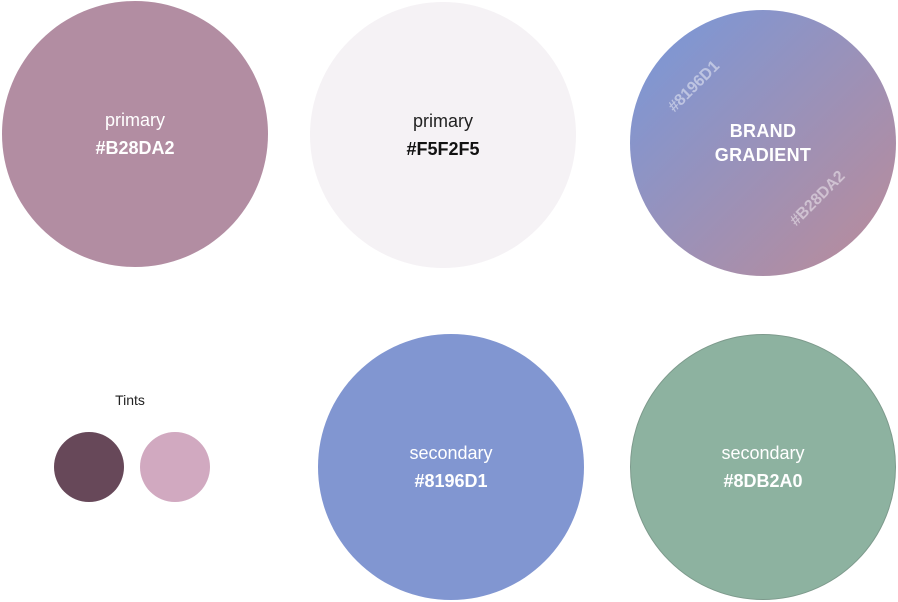 This screenshot has height=602, width=898. I want to click on swatch-hex: #B28DA2, so click(135, 148).